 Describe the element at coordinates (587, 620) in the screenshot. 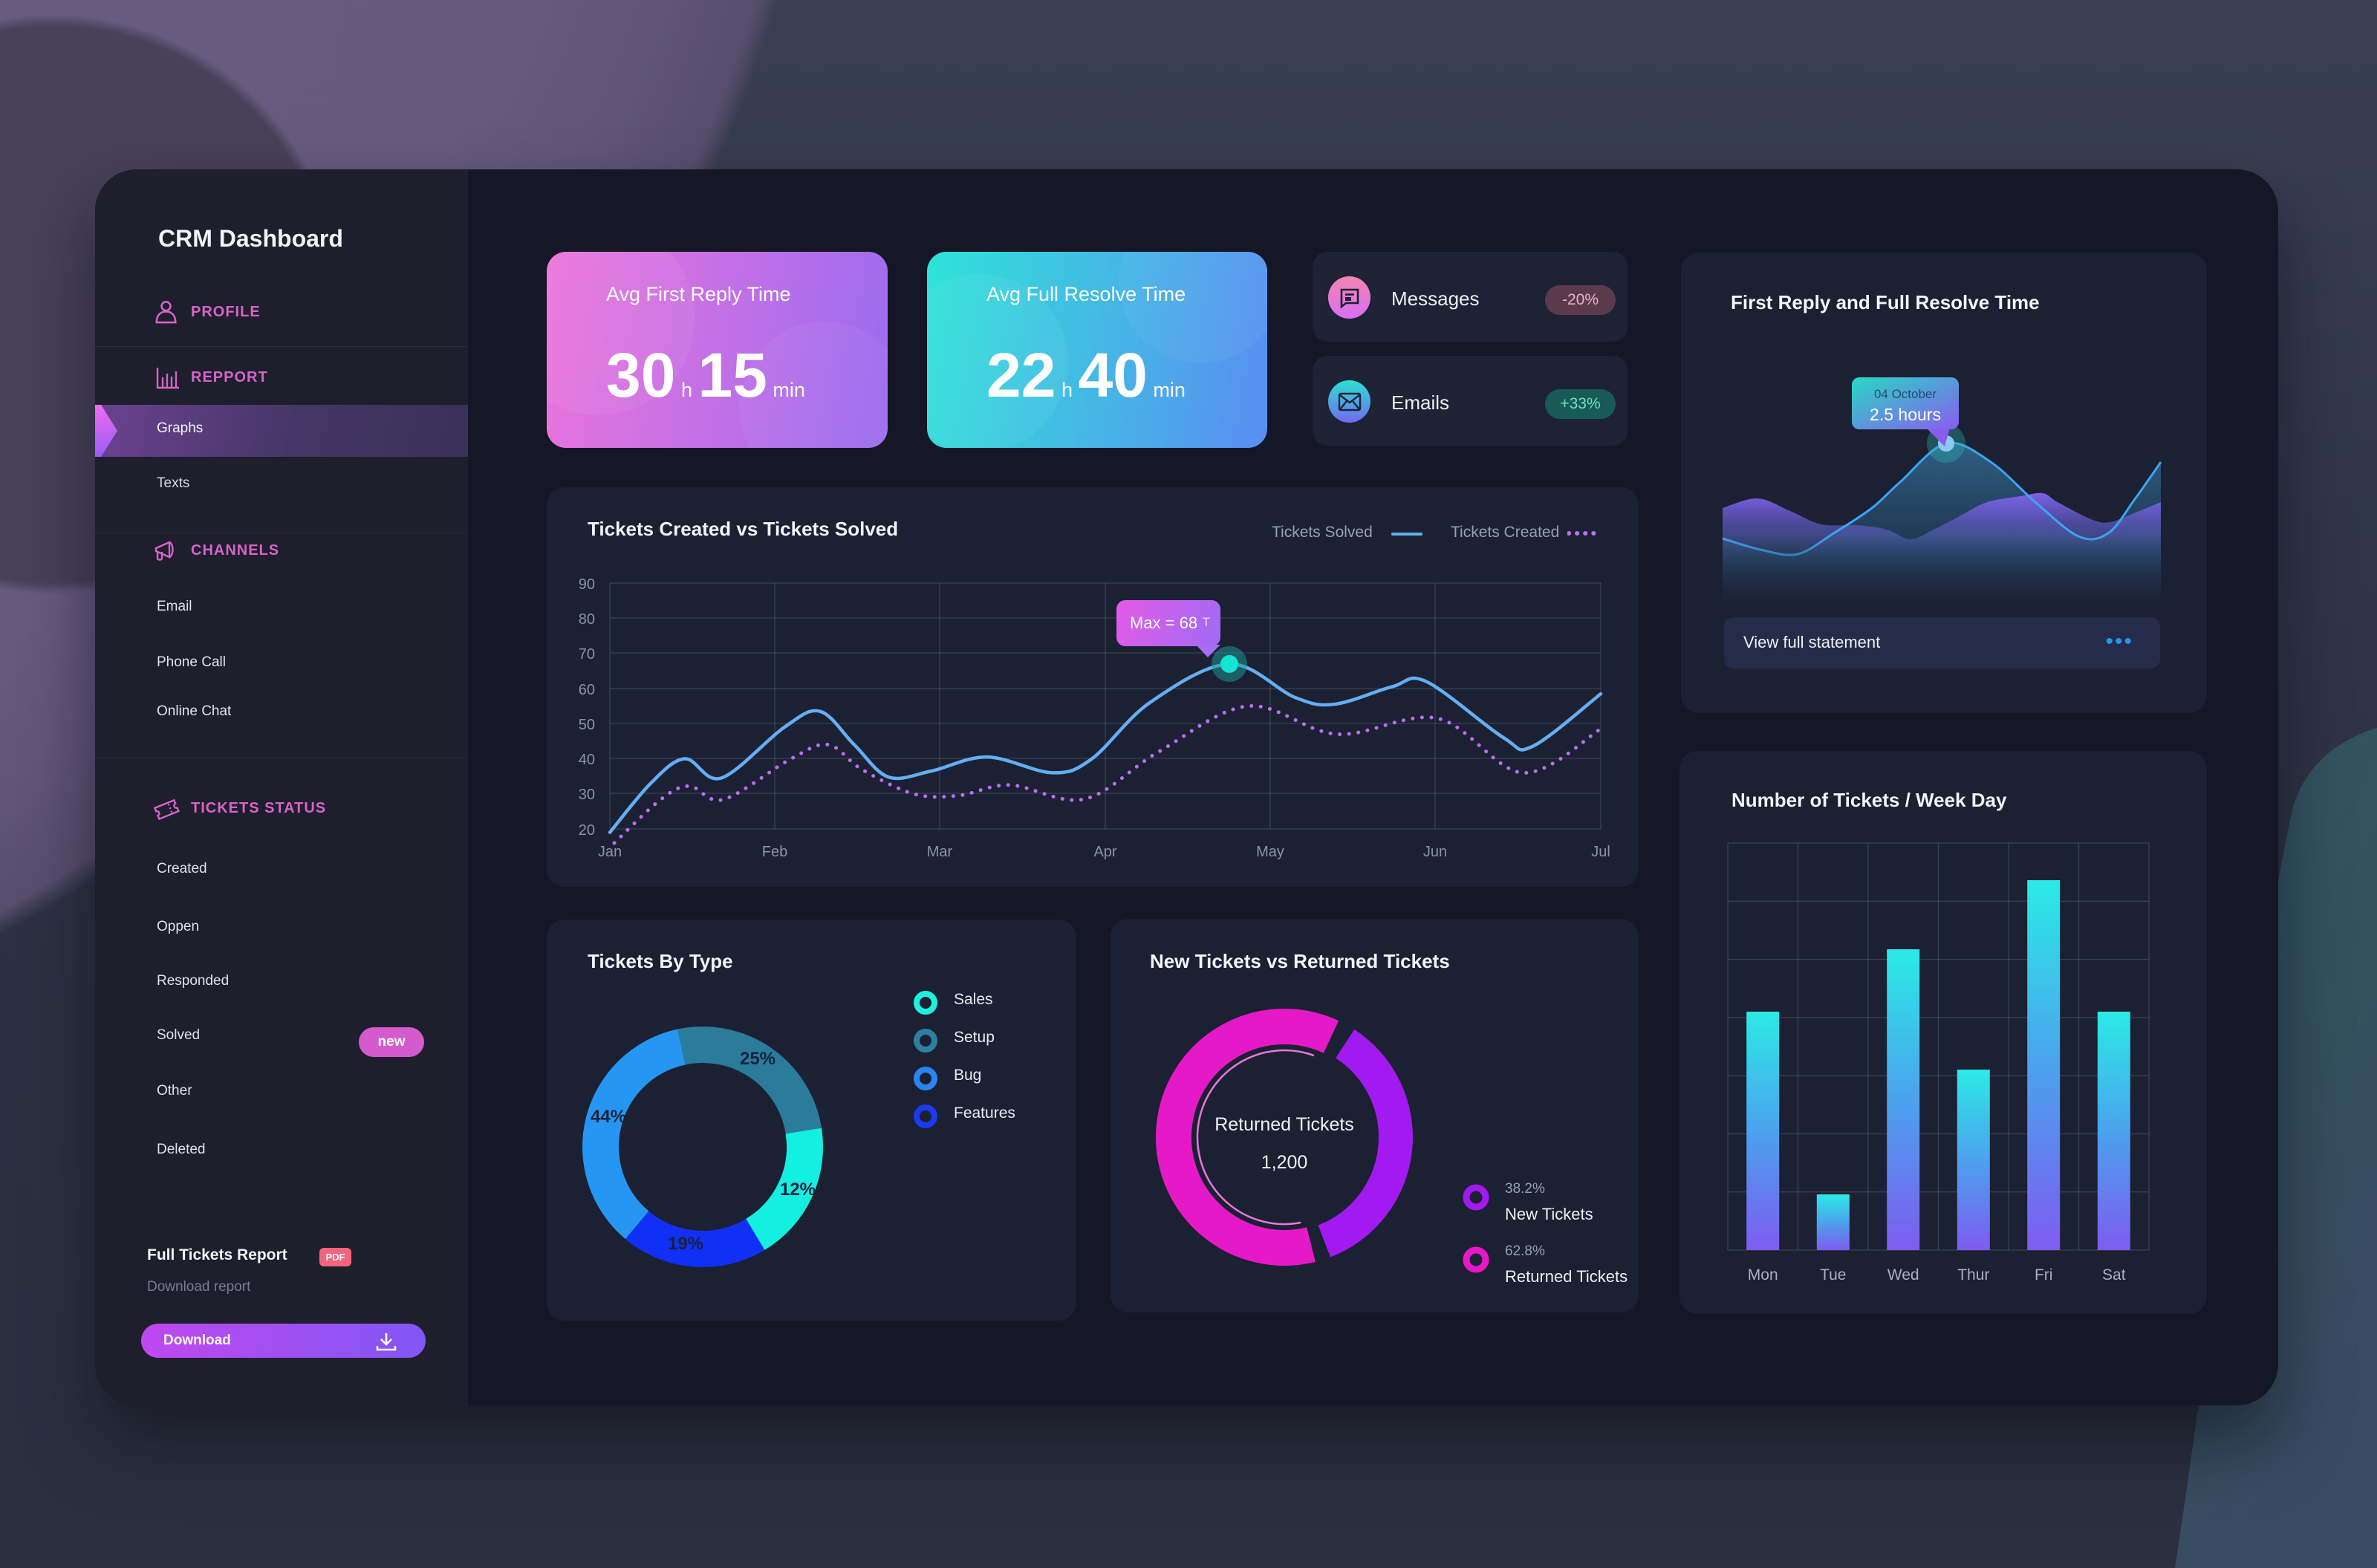

I see `svg-text: 80` at that location.